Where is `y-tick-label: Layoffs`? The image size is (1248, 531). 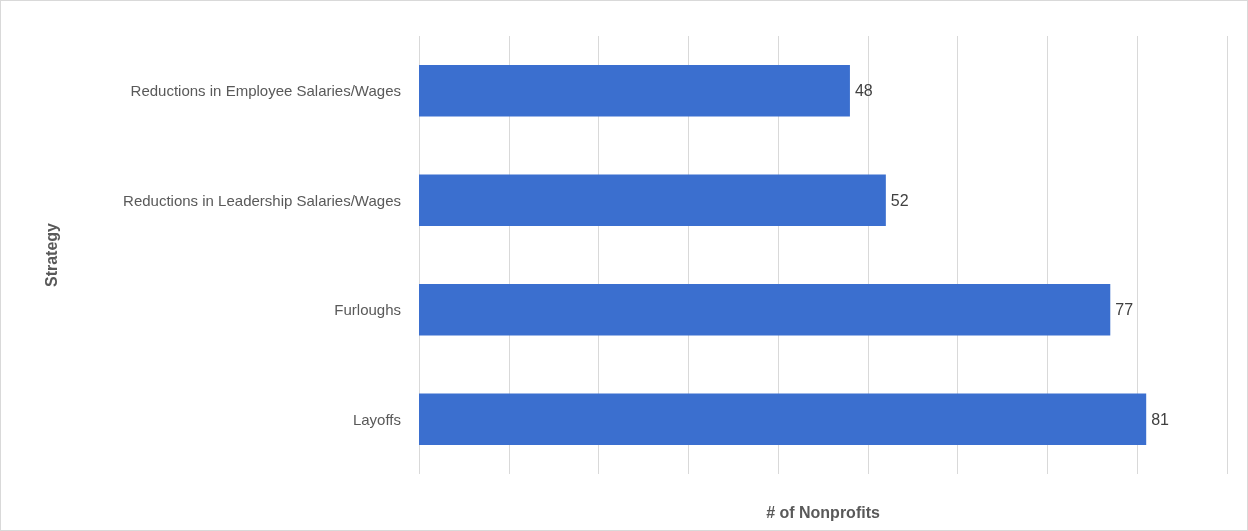
y-tick-label: Layoffs is located at coordinates (376, 419).